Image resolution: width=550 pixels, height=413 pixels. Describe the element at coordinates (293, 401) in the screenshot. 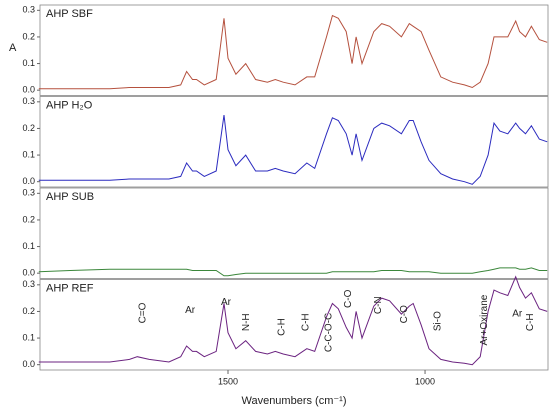

I see `x-axis-label: Wavenumbers (cm⁻¹)` at that location.